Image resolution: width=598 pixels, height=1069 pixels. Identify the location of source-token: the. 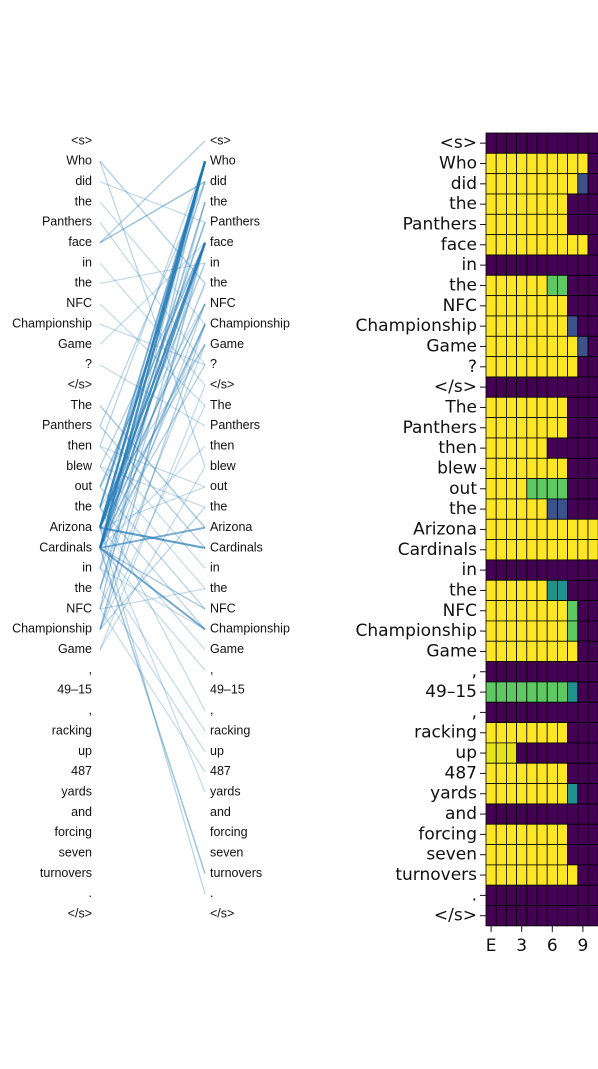
(83, 201).